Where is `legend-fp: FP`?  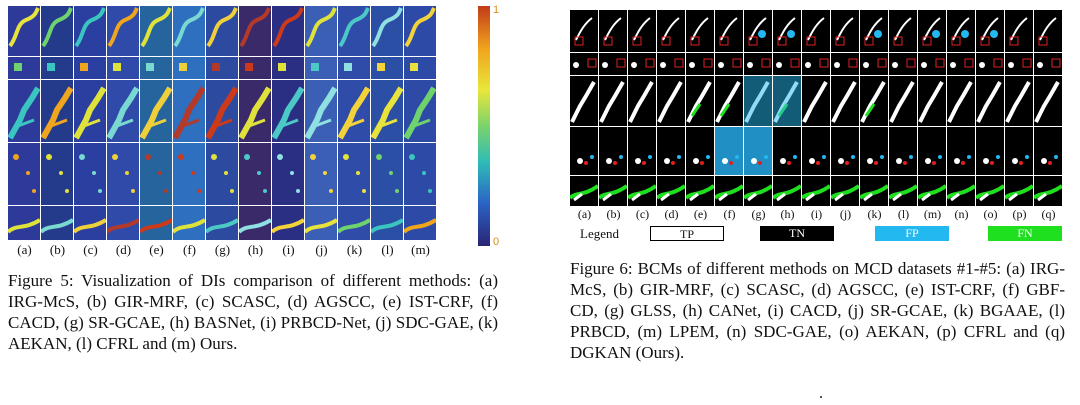
legend-fp: FP is located at coordinates (912, 233).